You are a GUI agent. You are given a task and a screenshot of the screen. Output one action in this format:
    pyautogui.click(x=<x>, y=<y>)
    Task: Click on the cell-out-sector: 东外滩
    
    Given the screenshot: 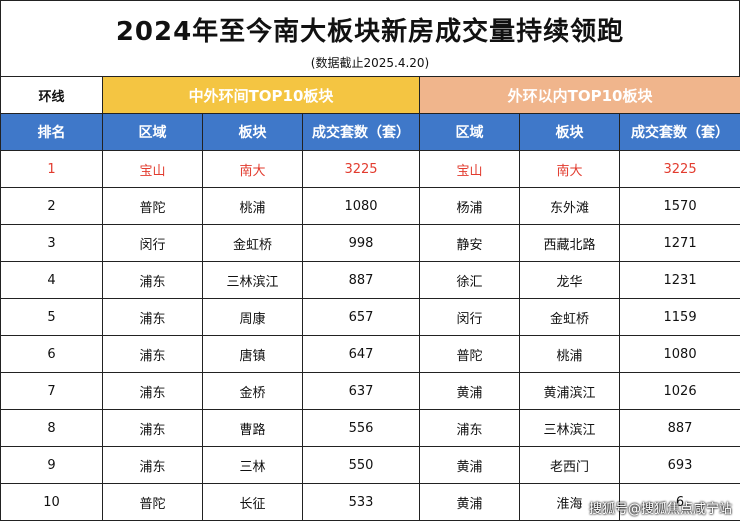 What is the action you would take?
    pyautogui.click(x=570, y=206)
    